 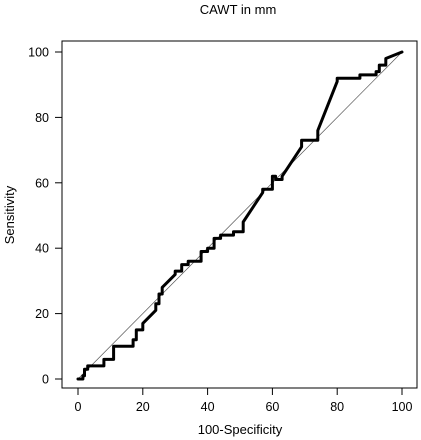 I want to click on chart-title: CAWT in mm, so click(x=238, y=9).